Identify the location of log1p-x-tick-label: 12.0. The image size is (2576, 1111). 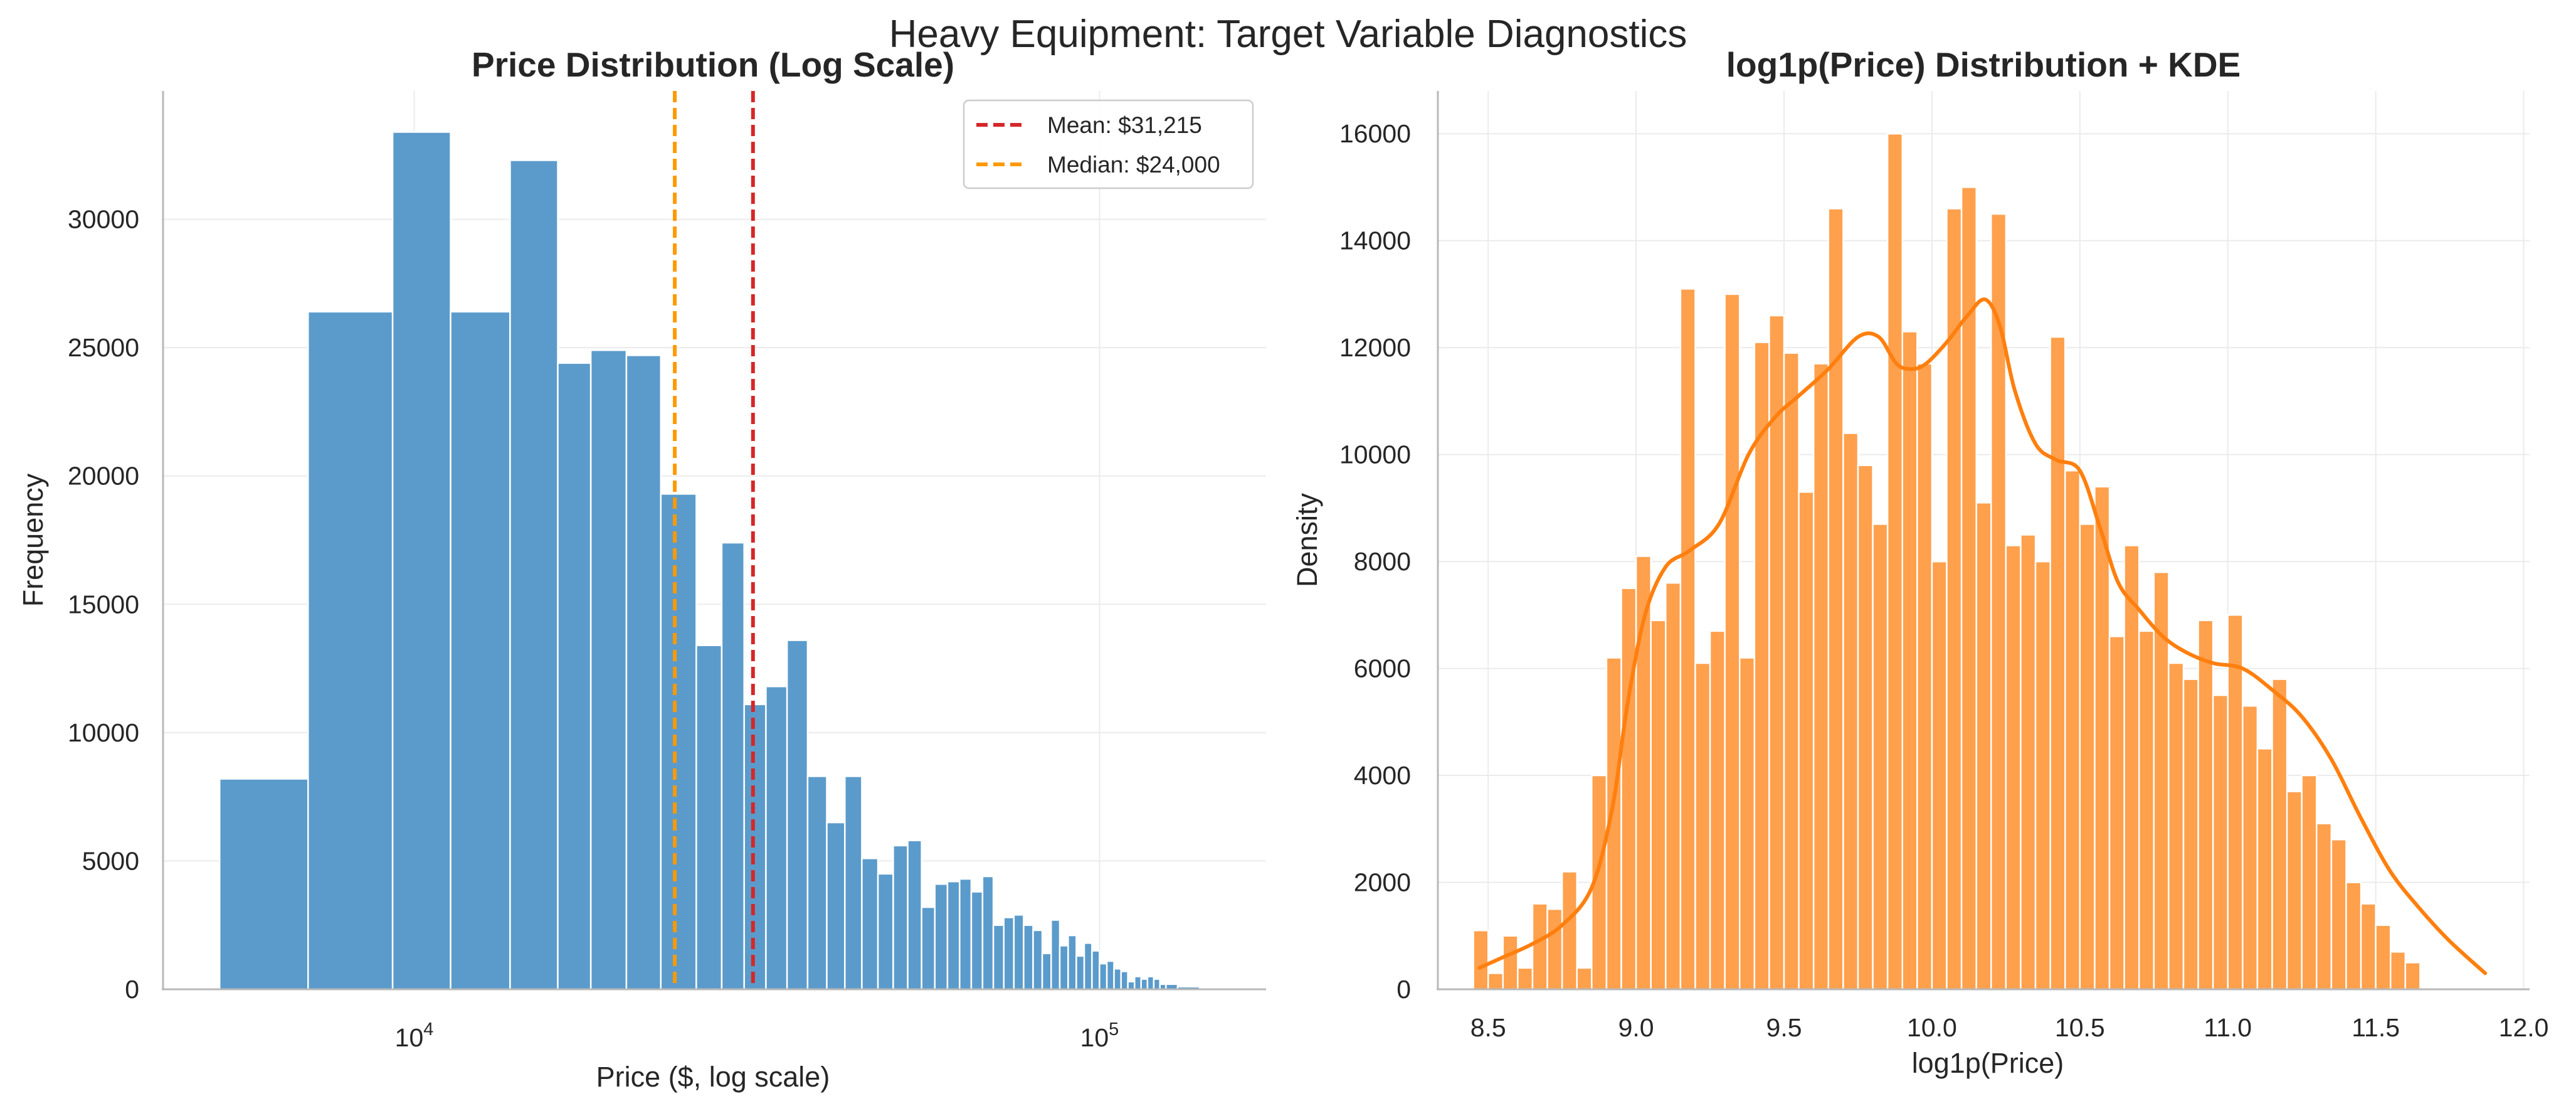
(2524, 1027).